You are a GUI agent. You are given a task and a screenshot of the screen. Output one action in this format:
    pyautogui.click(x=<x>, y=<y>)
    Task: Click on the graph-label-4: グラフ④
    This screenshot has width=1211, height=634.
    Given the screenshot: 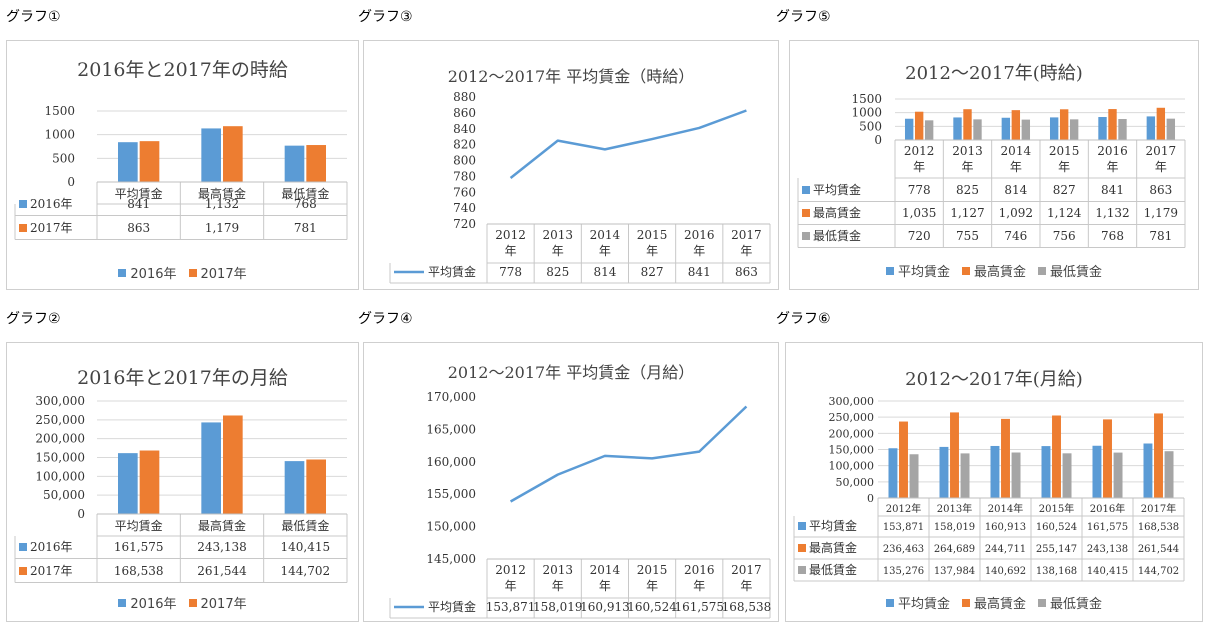 What is the action you would take?
    pyautogui.click(x=385, y=319)
    